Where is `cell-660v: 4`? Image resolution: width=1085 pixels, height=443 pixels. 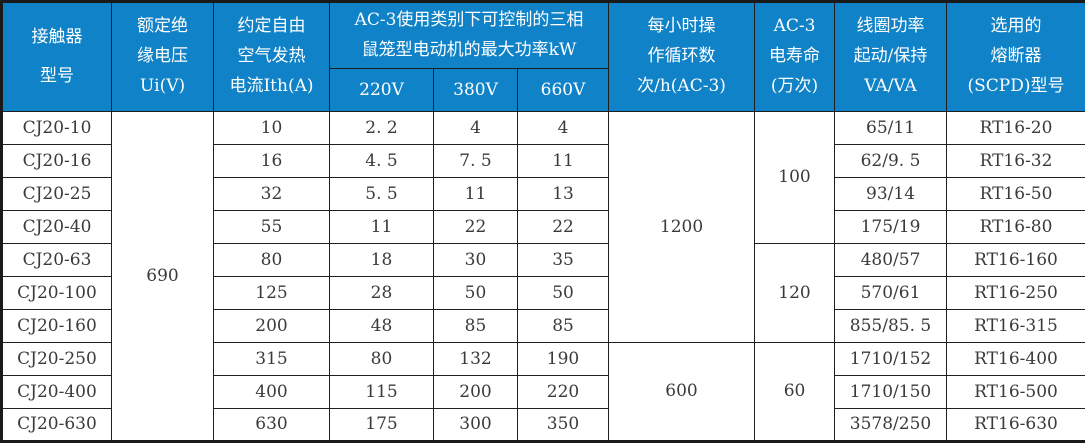
cell-660v: 4 is located at coordinates (563, 128).